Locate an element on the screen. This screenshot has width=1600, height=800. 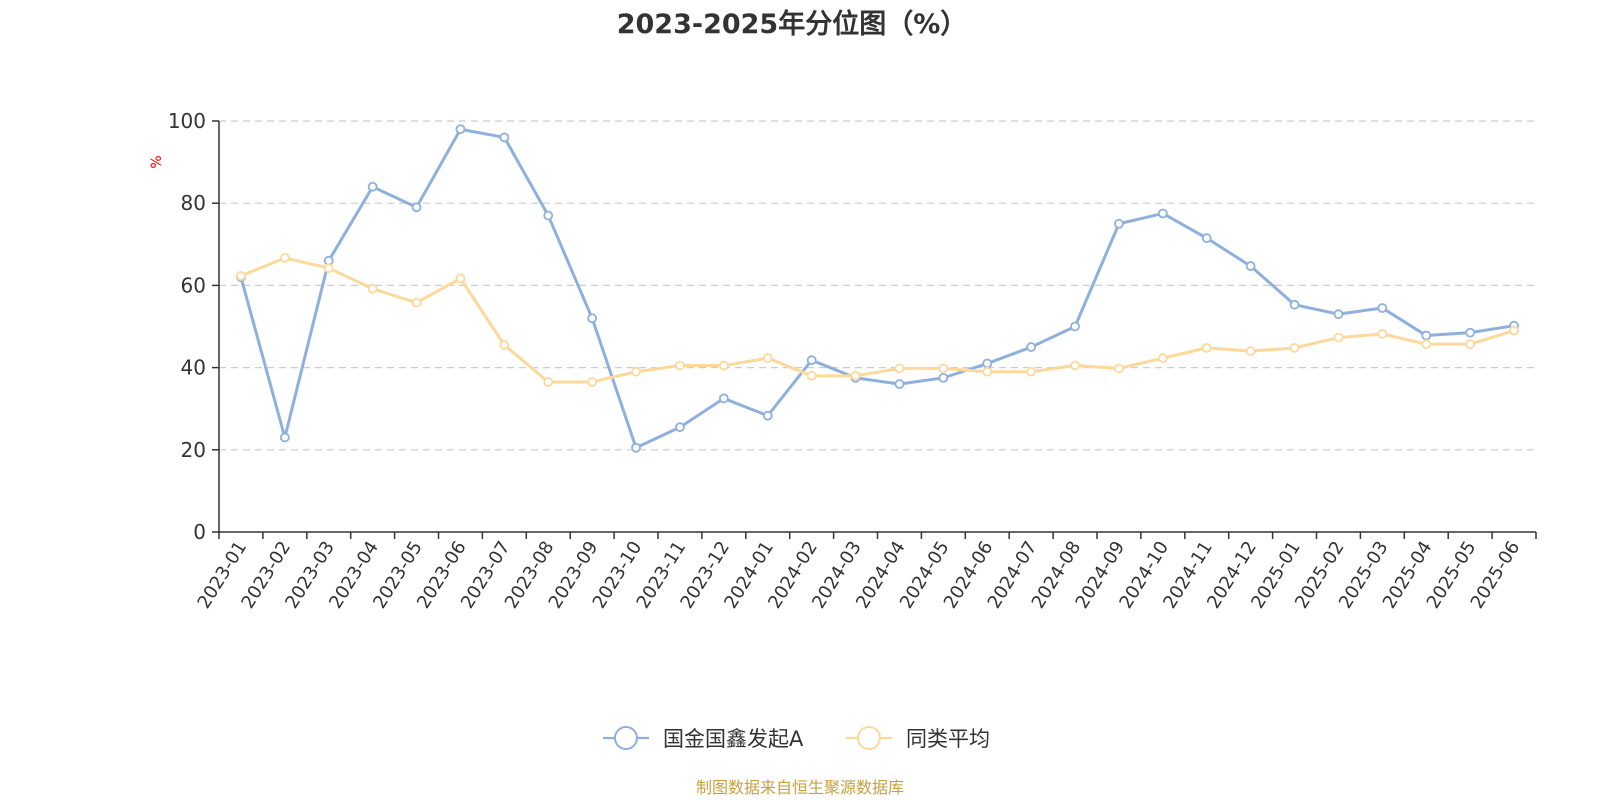
legend-item: 国金国鑫发起A is located at coordinates (703, 738).